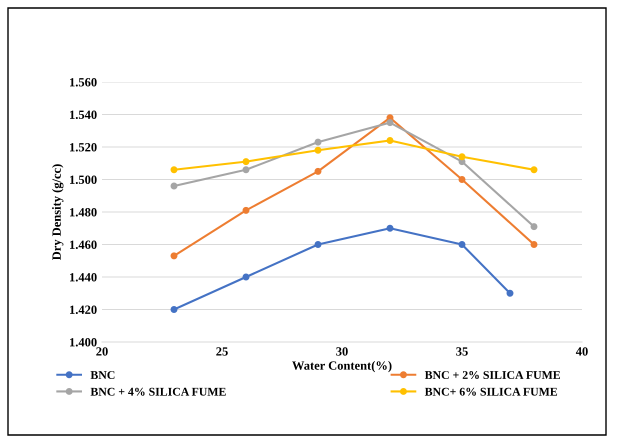 The width and height of the screenshot is (618, 443). What do you see at coordinates (83, 82) in the screenshot?
I see `y-tick-label: 1.560` at bounding box center [83, 82].